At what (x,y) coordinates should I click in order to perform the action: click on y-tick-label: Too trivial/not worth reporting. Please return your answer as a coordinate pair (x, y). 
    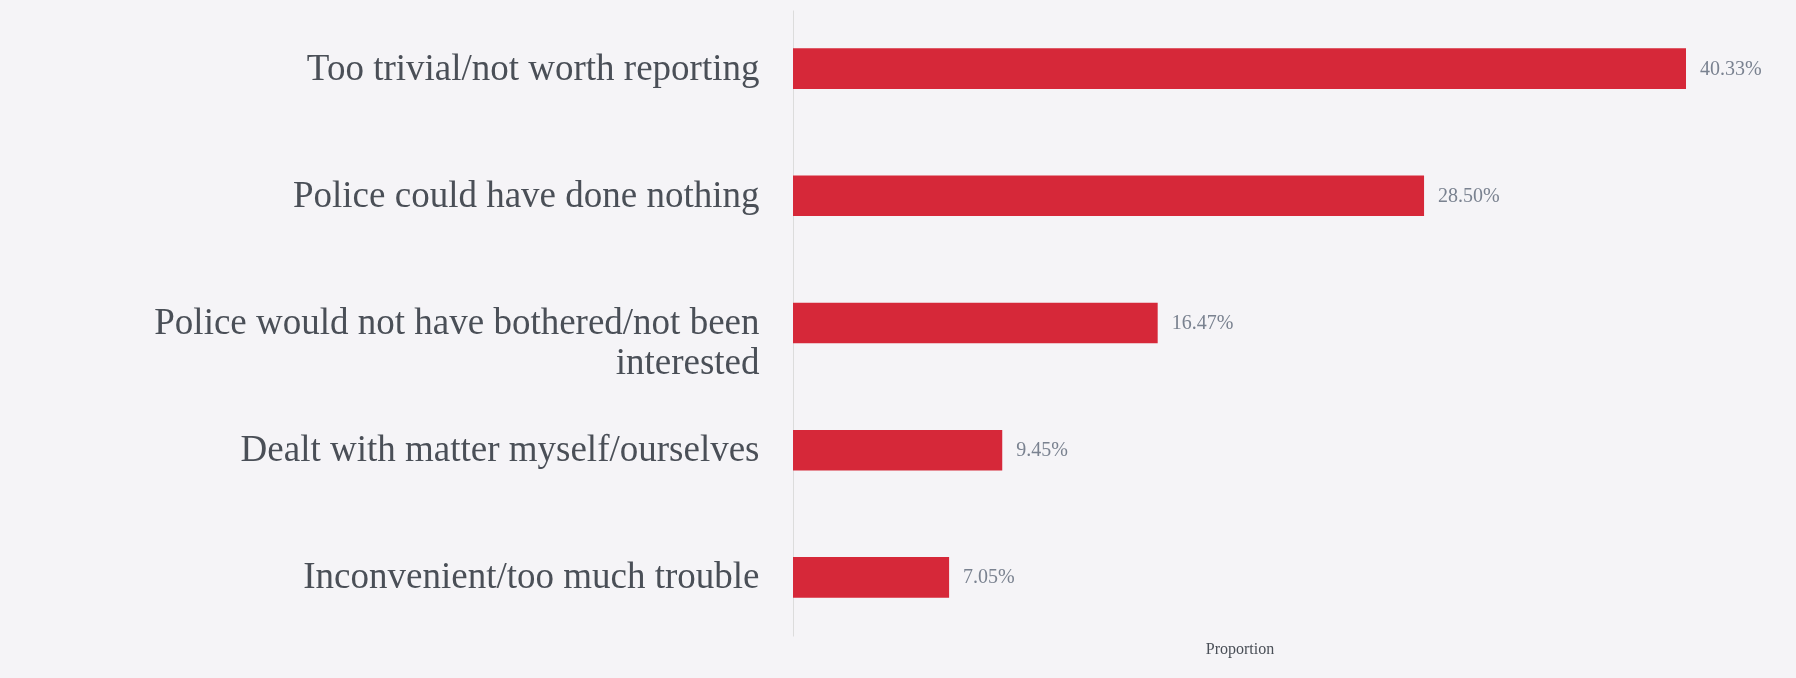
    Looking at the image, I should click on (533, 67).